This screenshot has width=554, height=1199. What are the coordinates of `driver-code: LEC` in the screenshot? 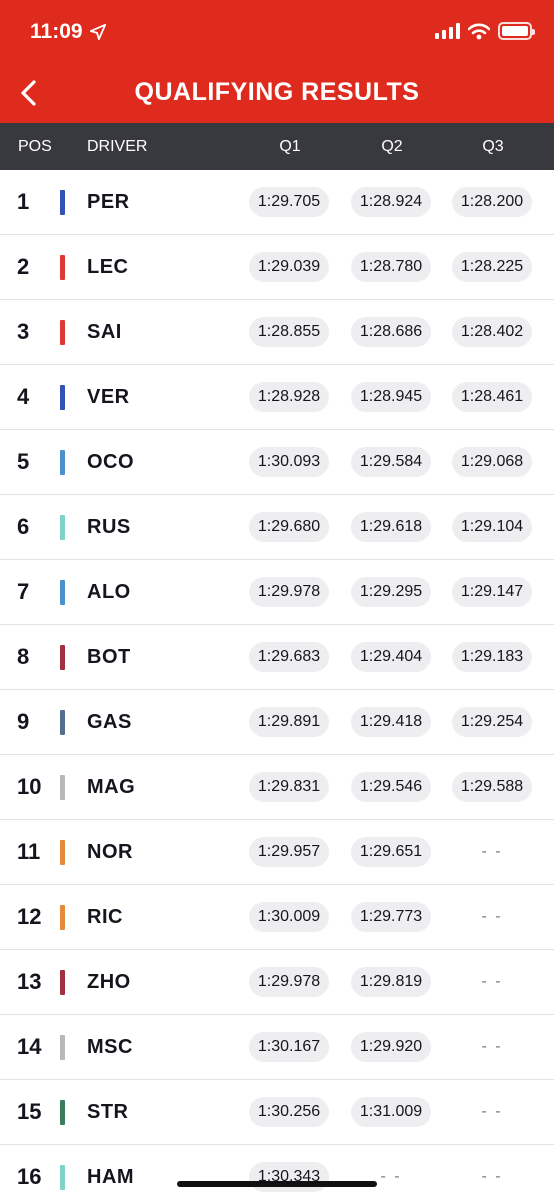 It's located at (108, 267).